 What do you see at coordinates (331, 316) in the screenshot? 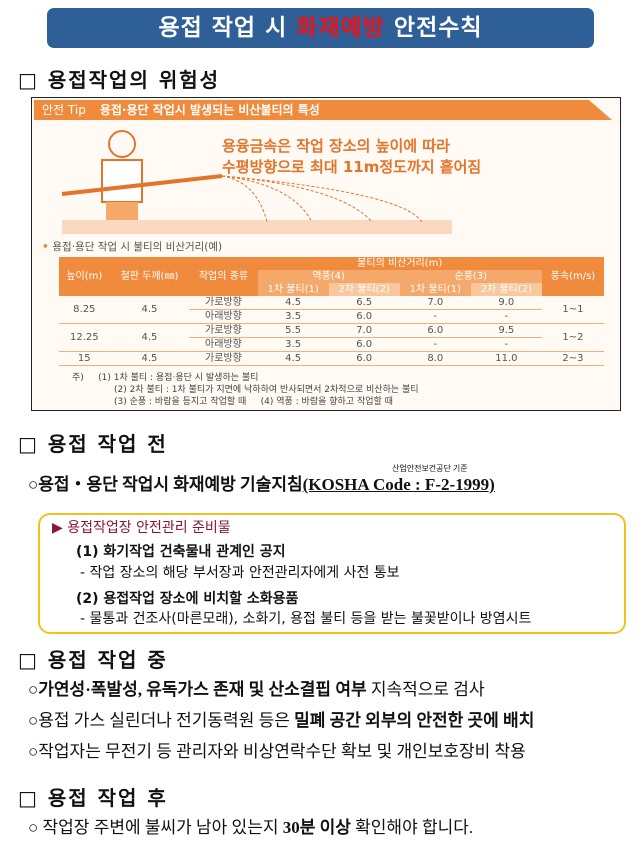
I see `table-row: 아래방향 3.5 6.0- -` at bounding box center [331, 316].